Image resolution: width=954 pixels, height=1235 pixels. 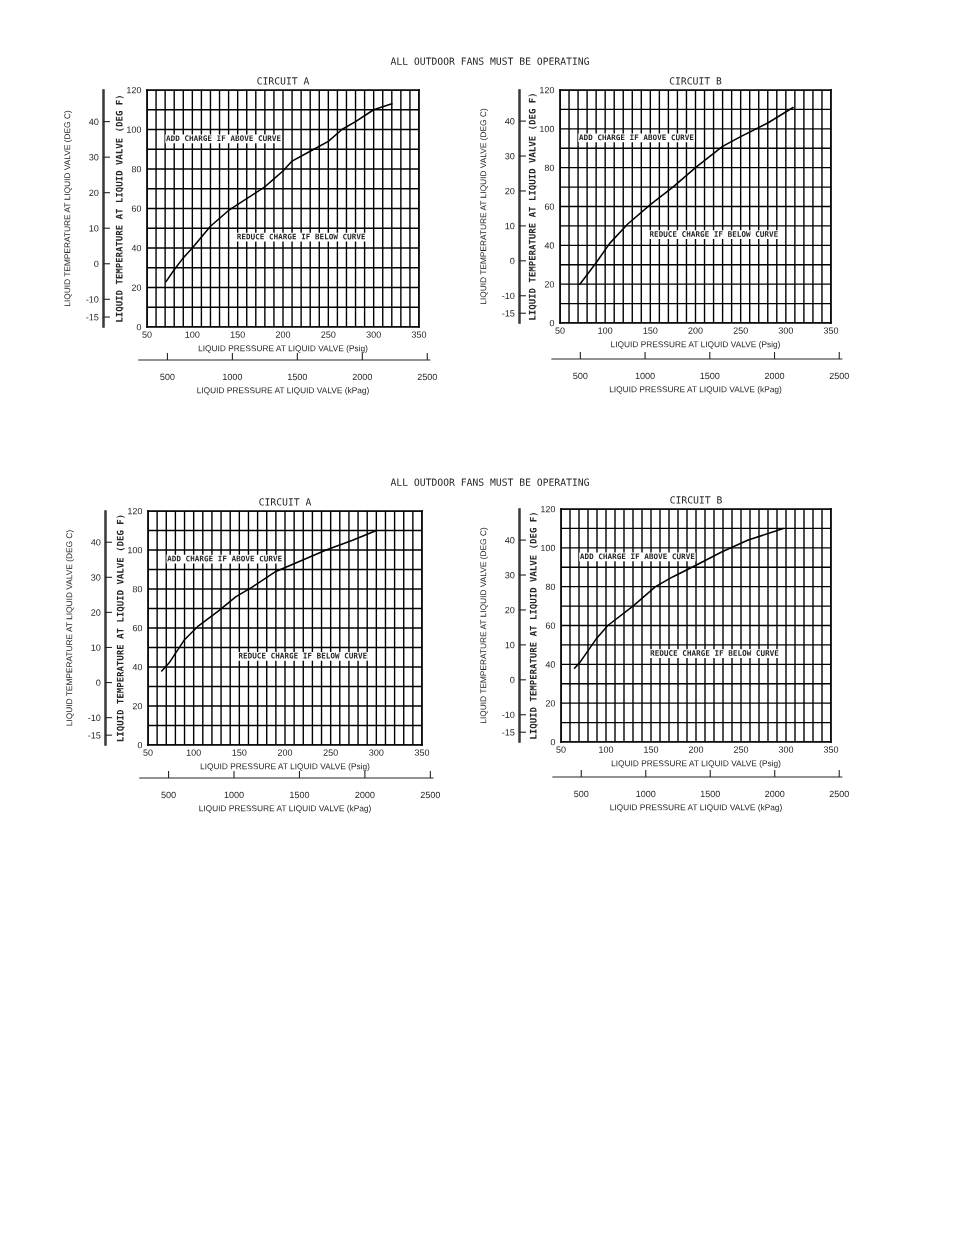 What do you see at coordinates (696, 500) in the screenshot?
I see `chart-title: CIRCUIT B` at bounding box center [696, 500].